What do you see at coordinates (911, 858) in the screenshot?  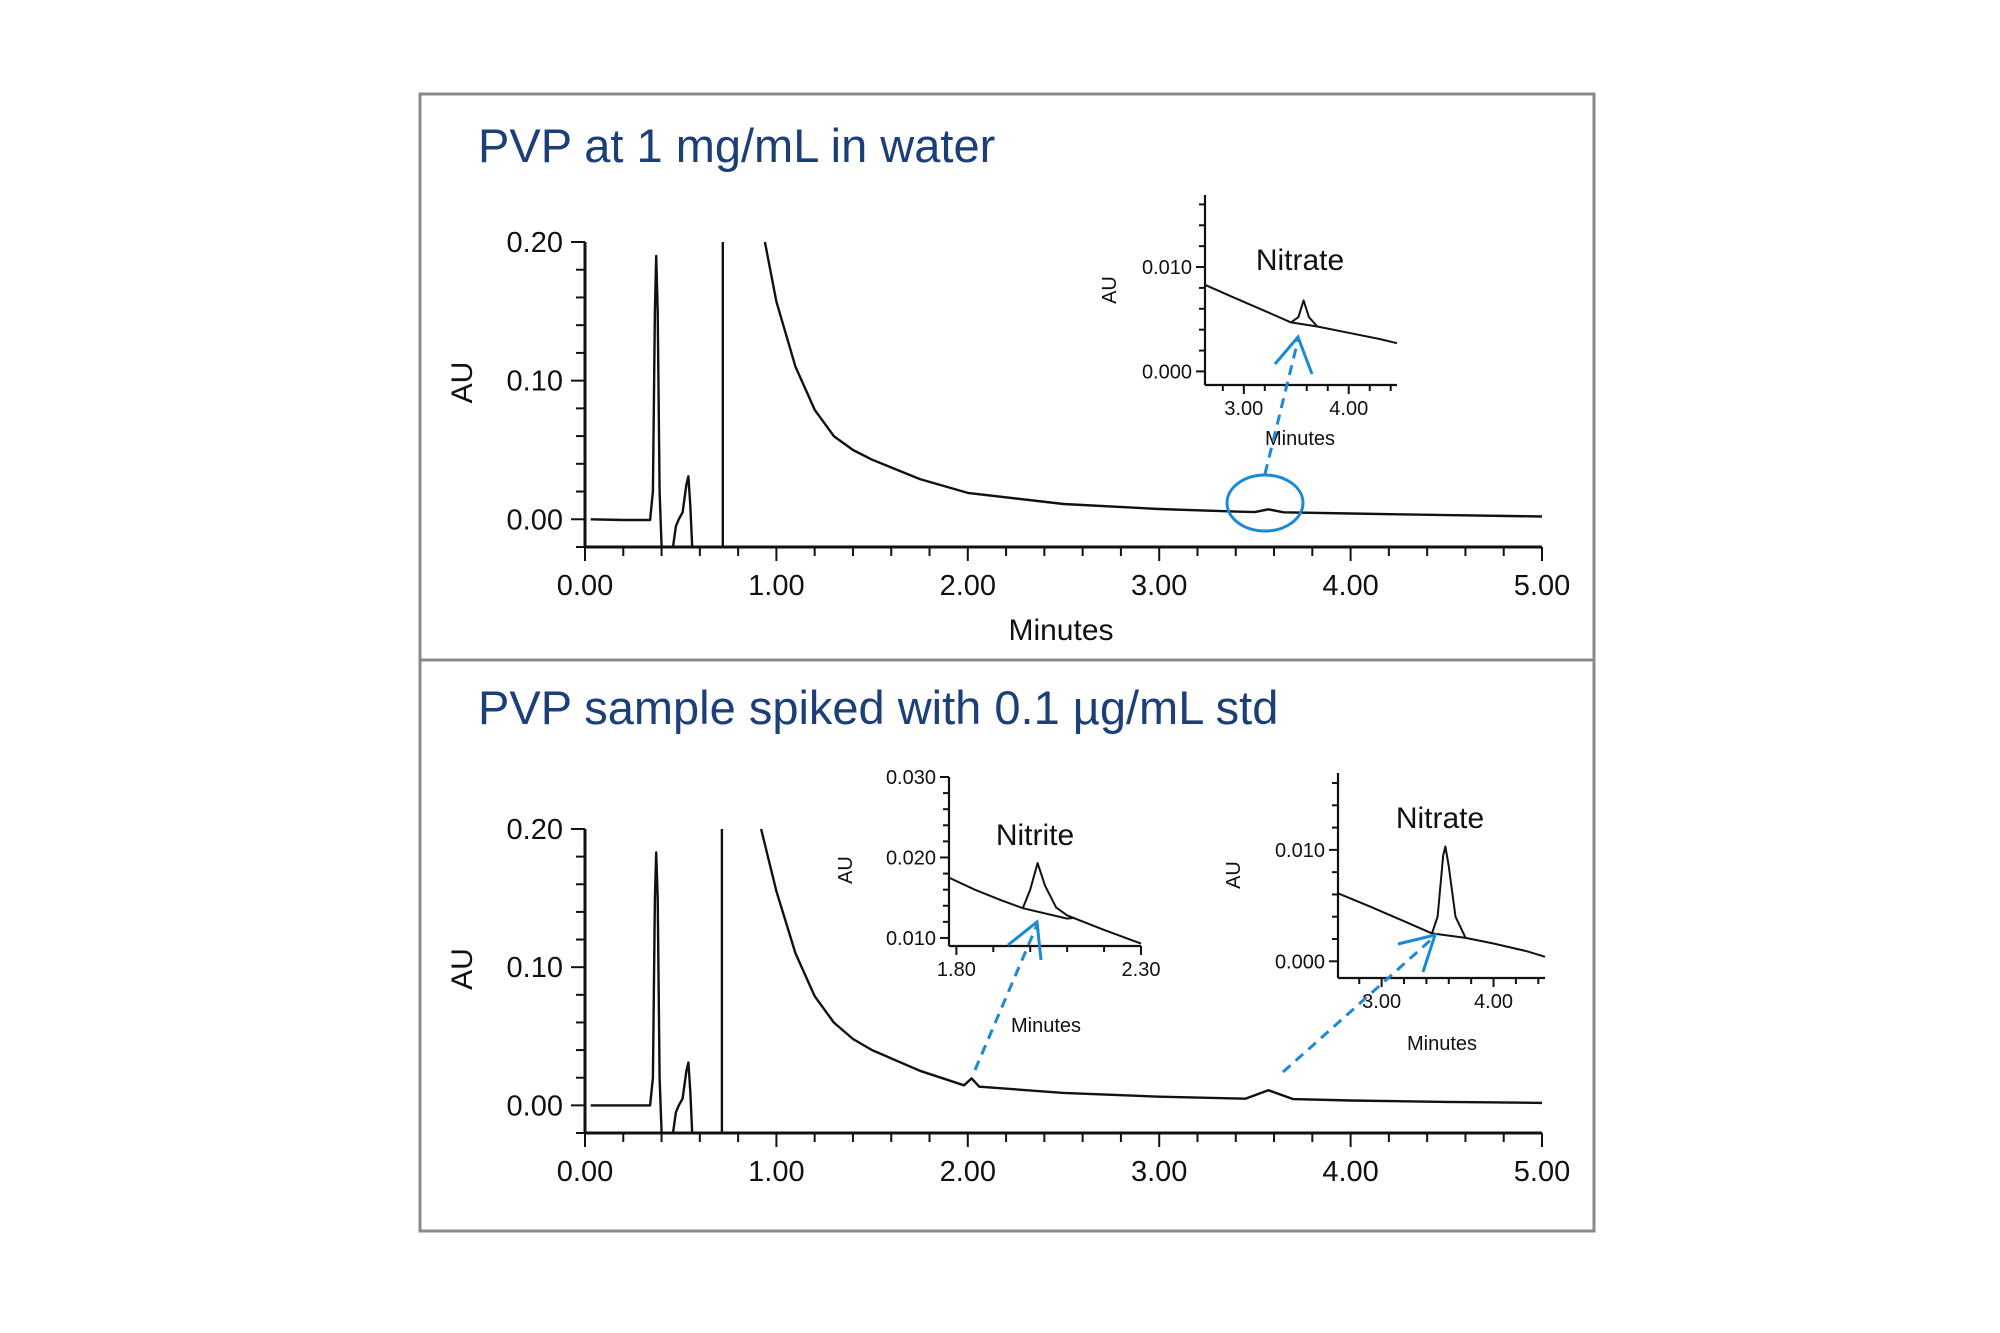 I see `y-tick-label: 0.020` at bounding box center [911, 858].